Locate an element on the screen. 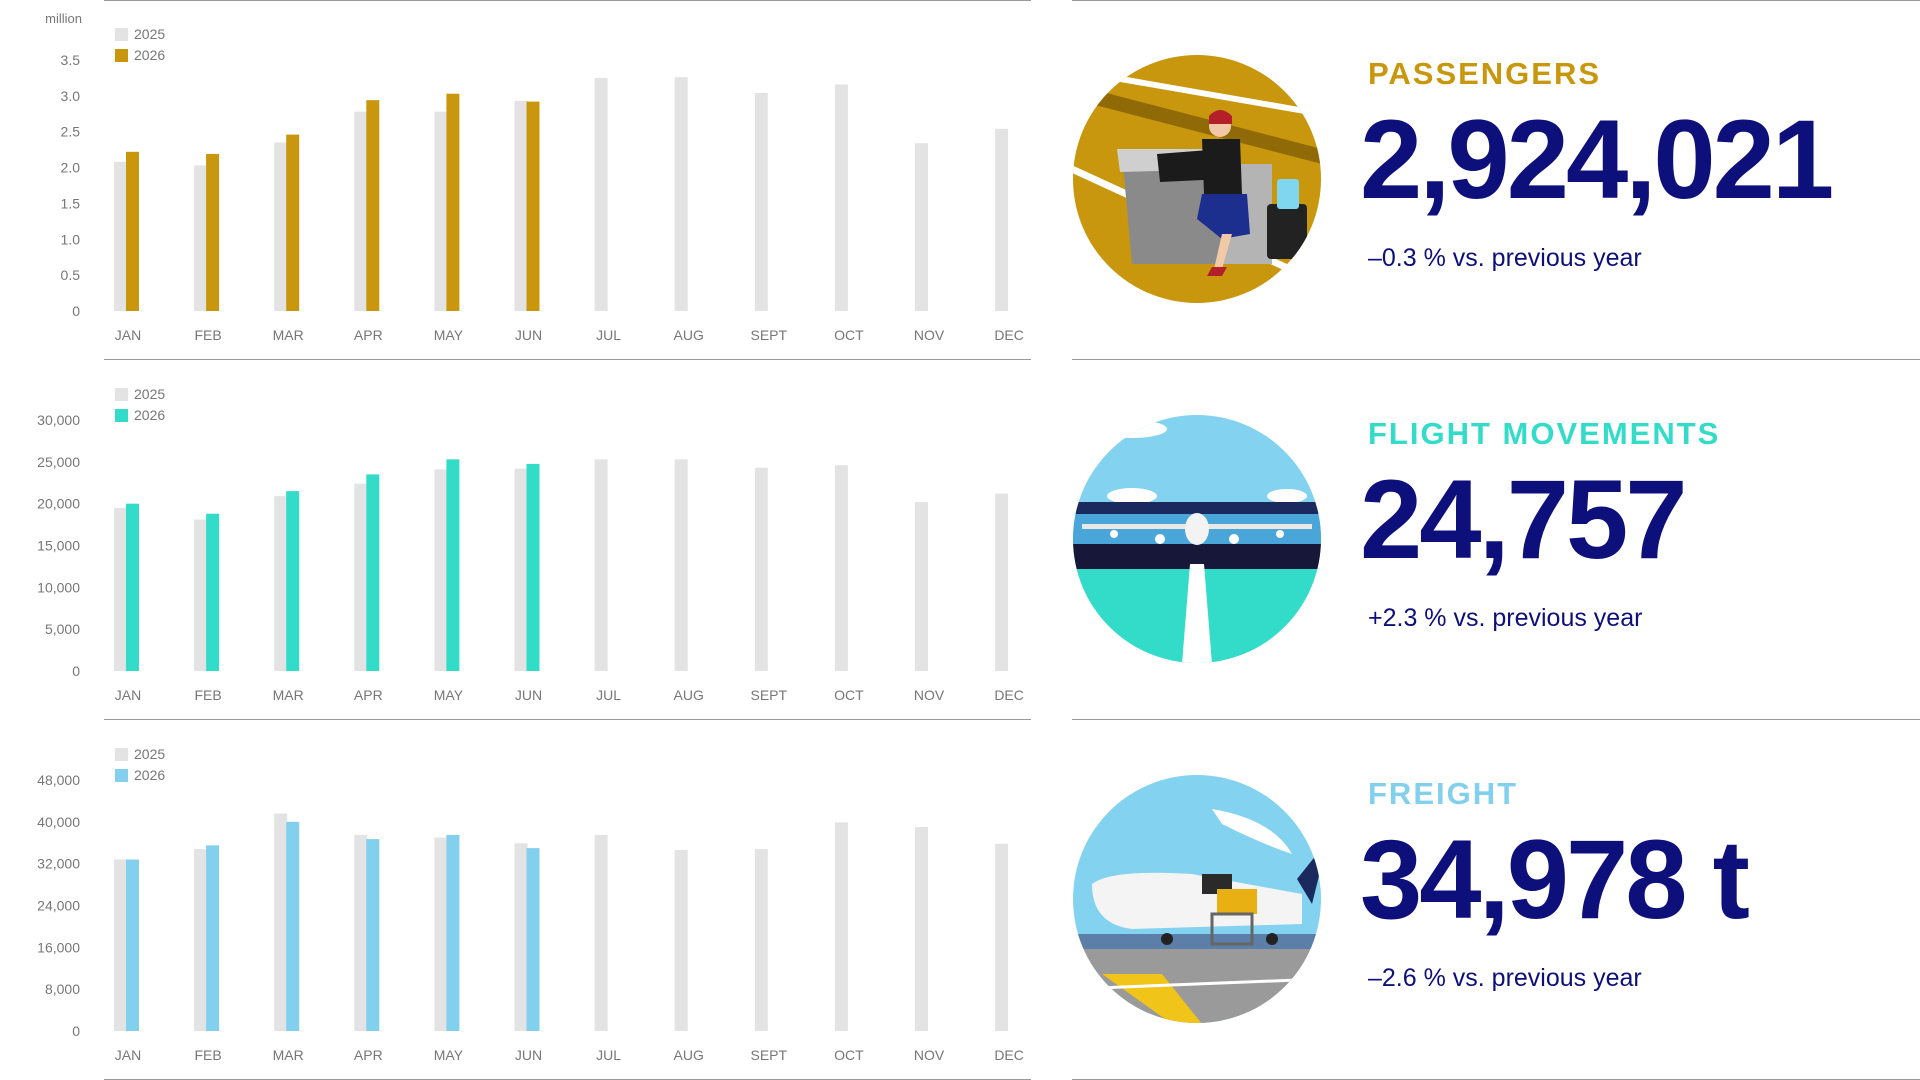 The height and width of the screenshot is (1080, 1920). bar-2026-jun is located at coordinates (533, 206).